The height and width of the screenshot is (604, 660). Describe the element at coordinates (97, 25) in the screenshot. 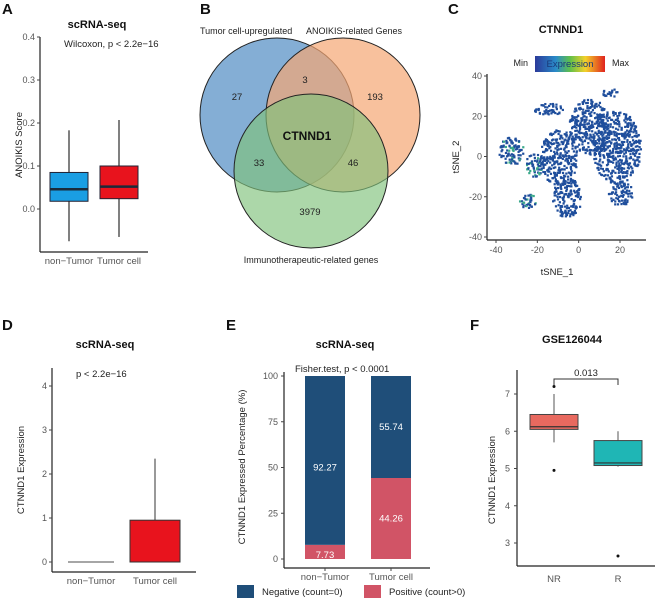

I see `panel-a-title: scRNA-seq` at that location.